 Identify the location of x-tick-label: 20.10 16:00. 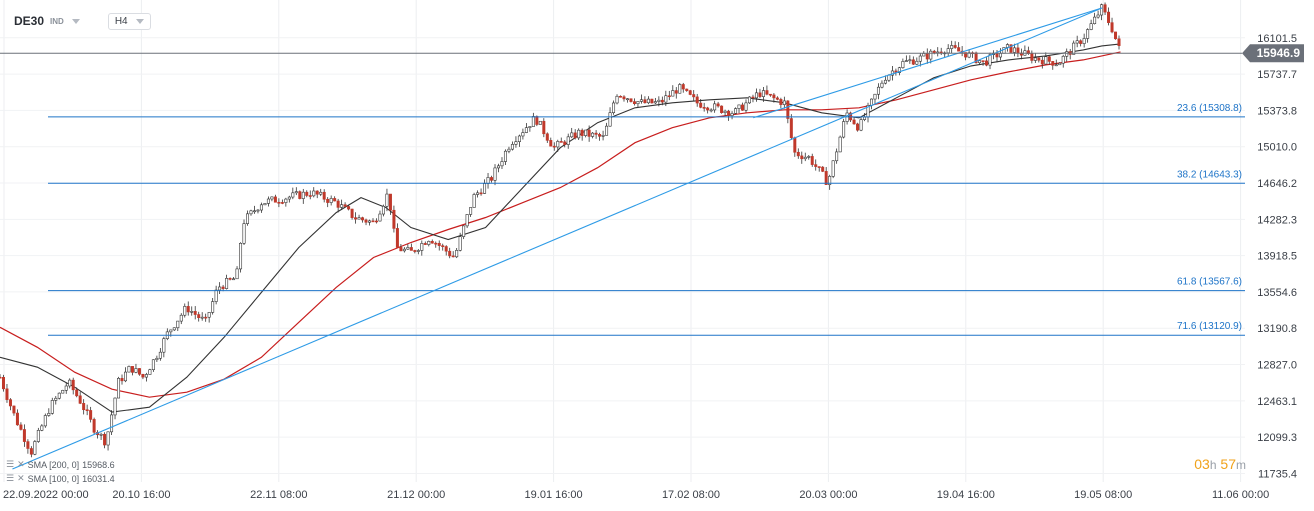
(141, 495).